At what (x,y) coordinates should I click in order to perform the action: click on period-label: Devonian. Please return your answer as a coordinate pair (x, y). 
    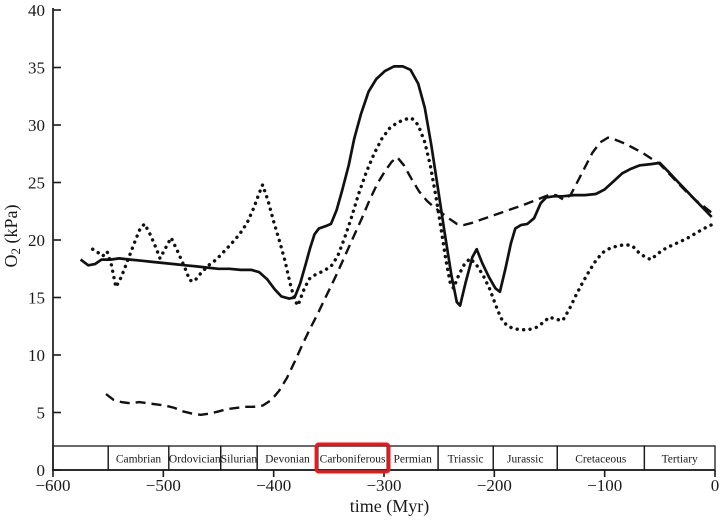
    Looking at the image, I should click on (287, 460).